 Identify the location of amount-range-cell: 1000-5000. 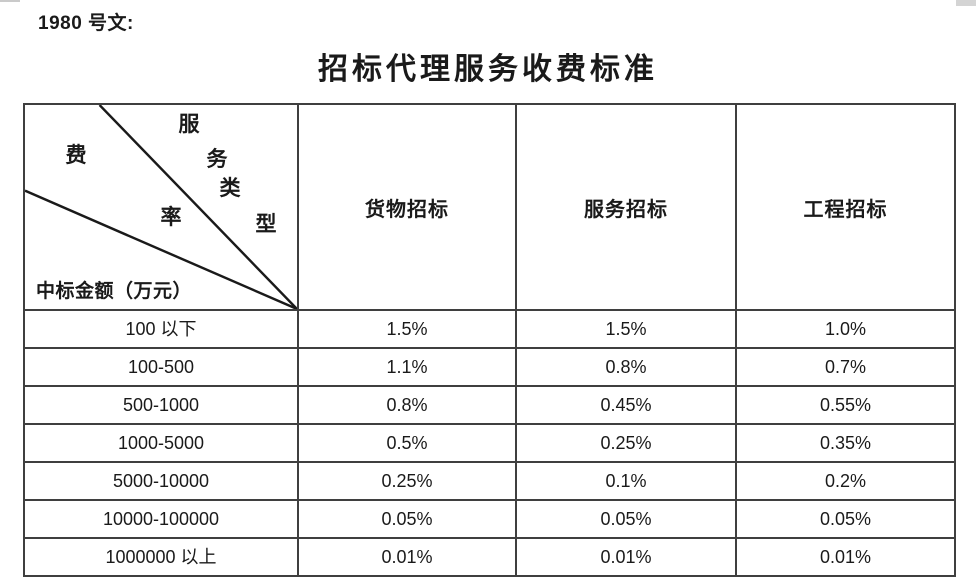
(161, 443).